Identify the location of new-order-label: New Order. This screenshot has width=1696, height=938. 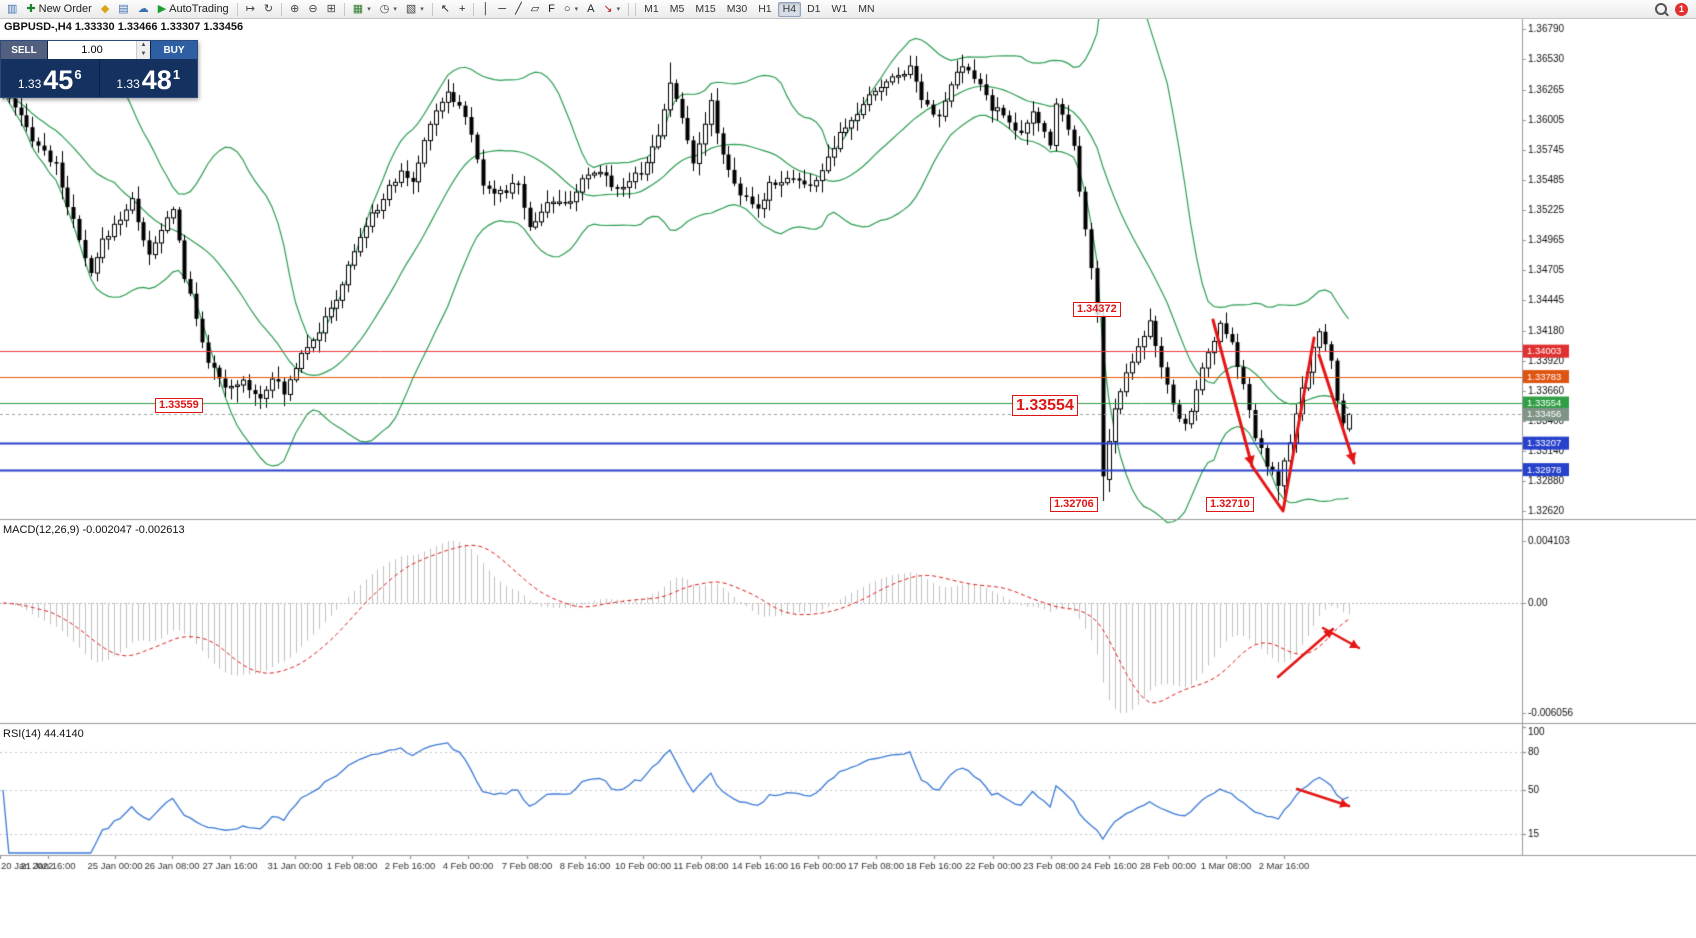
(65, 8).